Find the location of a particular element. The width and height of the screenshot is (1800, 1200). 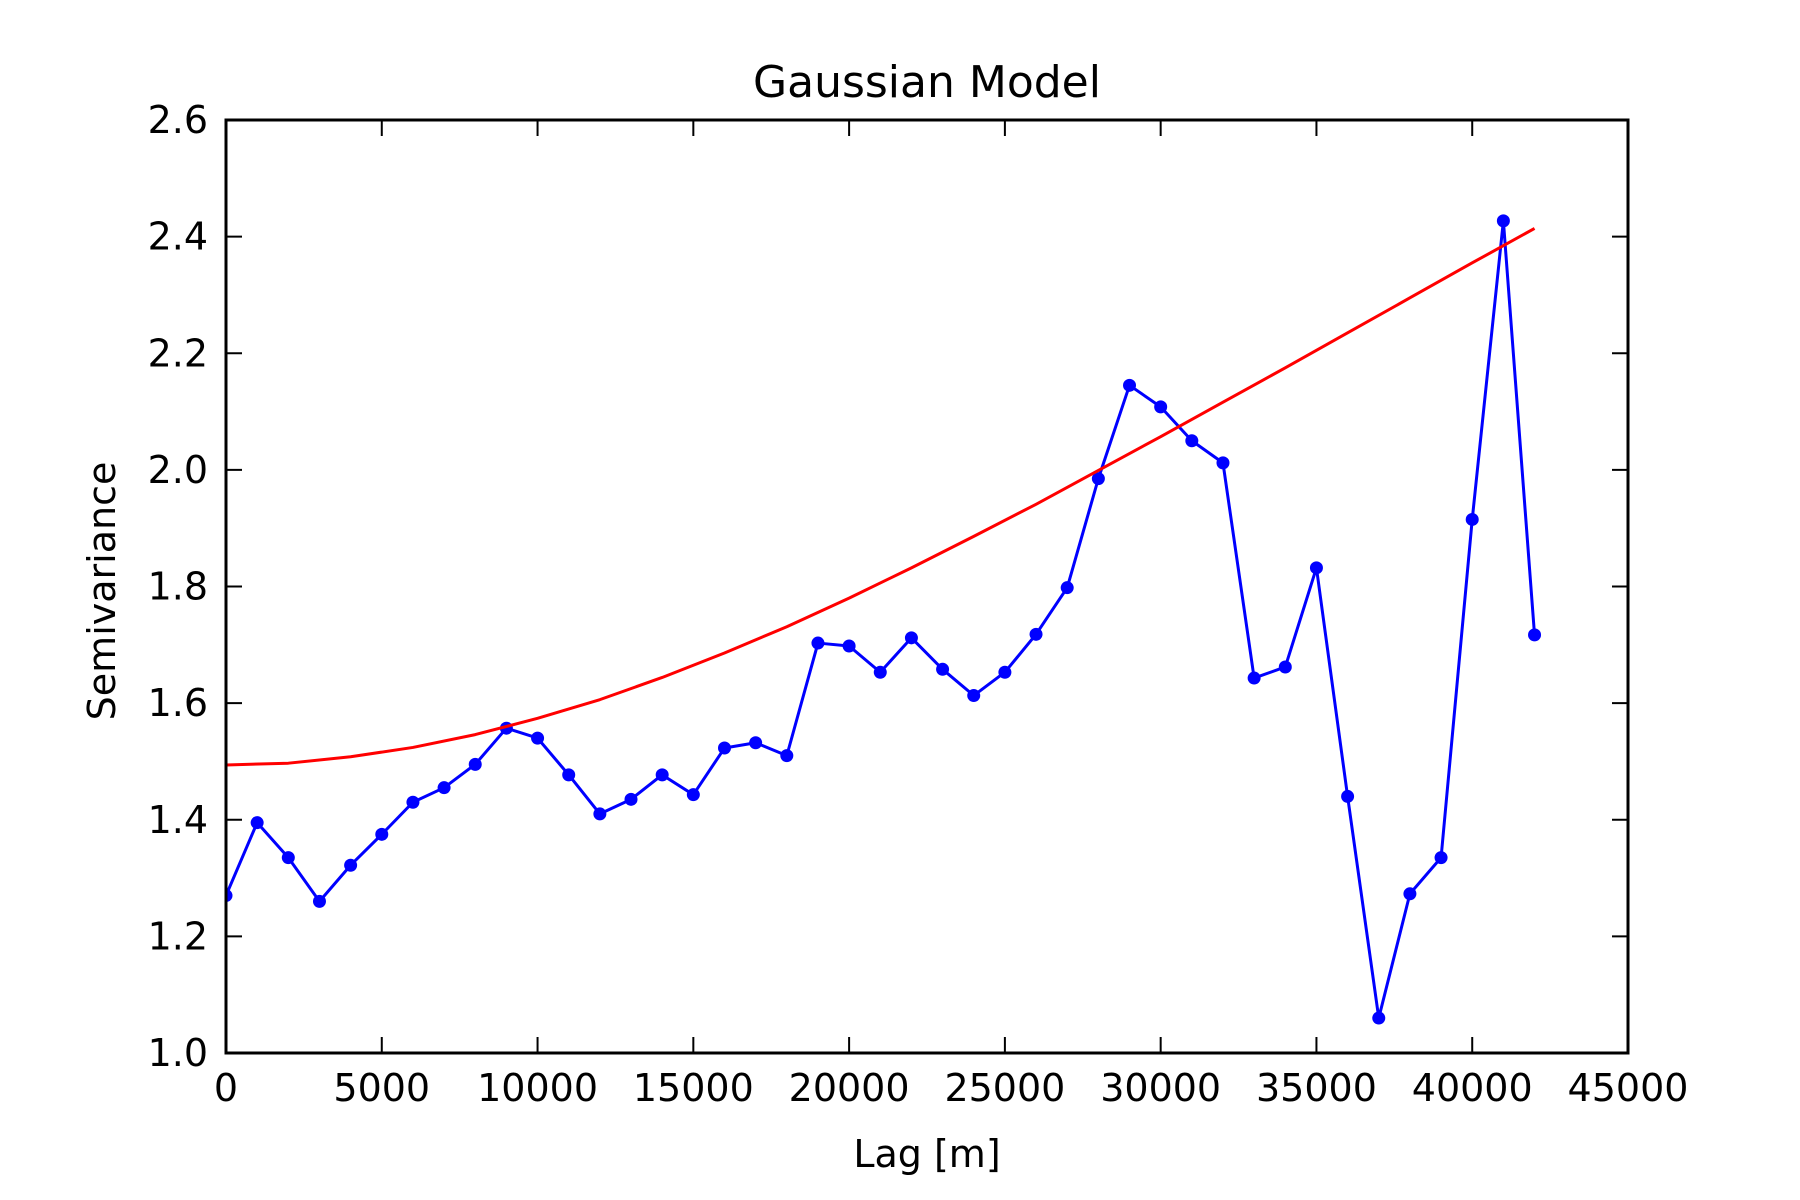

y-tick-label: 1.4 is located at coordinates (178, 820).